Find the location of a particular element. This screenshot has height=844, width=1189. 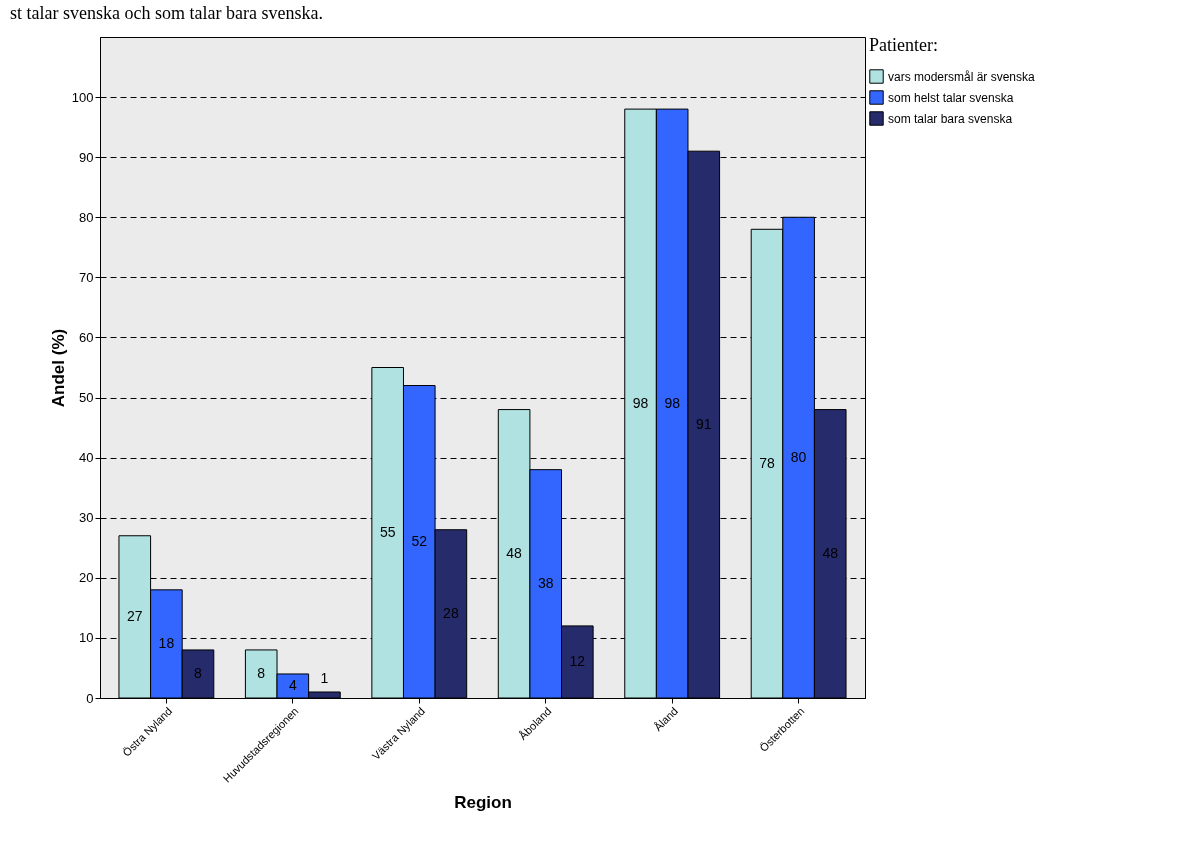

data-label: 4 is located at coordinates (292, 684).